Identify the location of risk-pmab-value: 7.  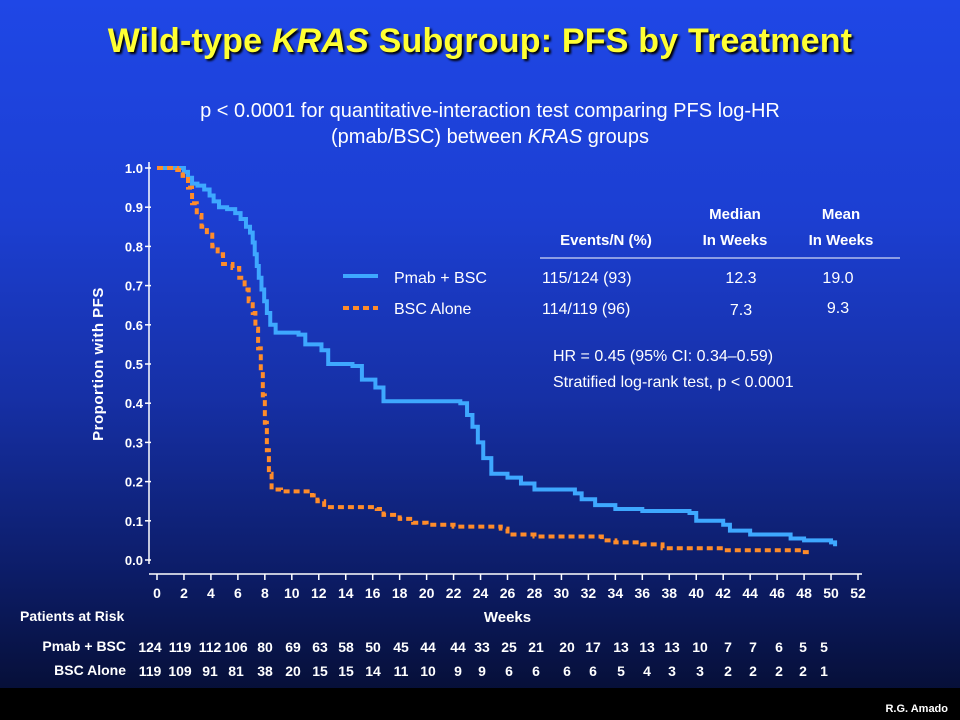
(728, 647).